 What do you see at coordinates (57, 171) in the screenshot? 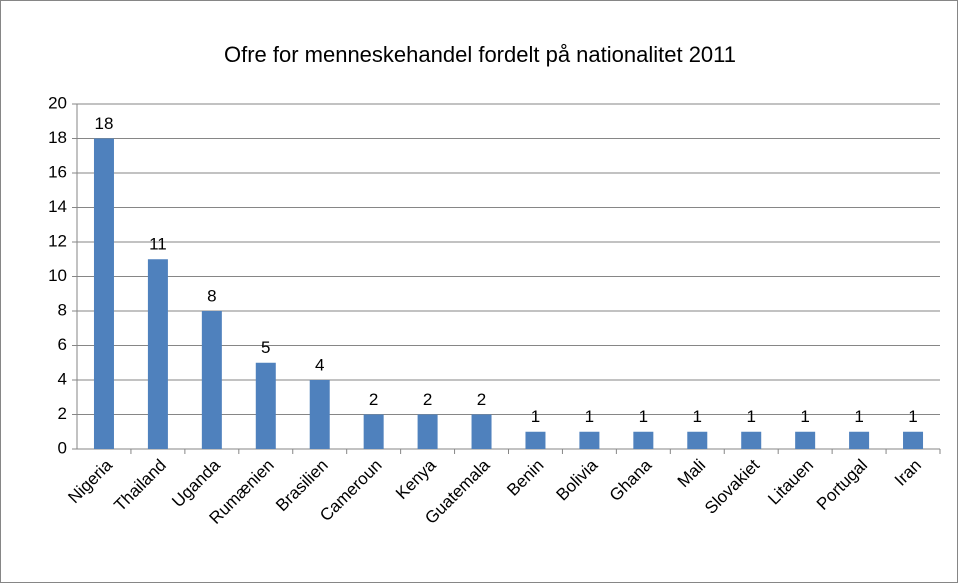
I see `y-tick-label: 16` at bounding box center [57, 171].